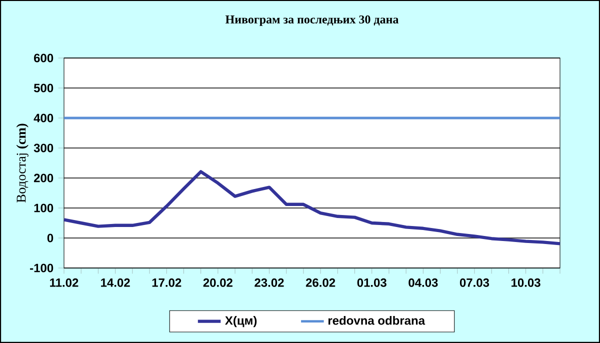 The height and width of the screenshot is (343, 600). Describe the element at coordinates (50, 238) in the screenshot. I see `y-tick-label: 0` at that location.